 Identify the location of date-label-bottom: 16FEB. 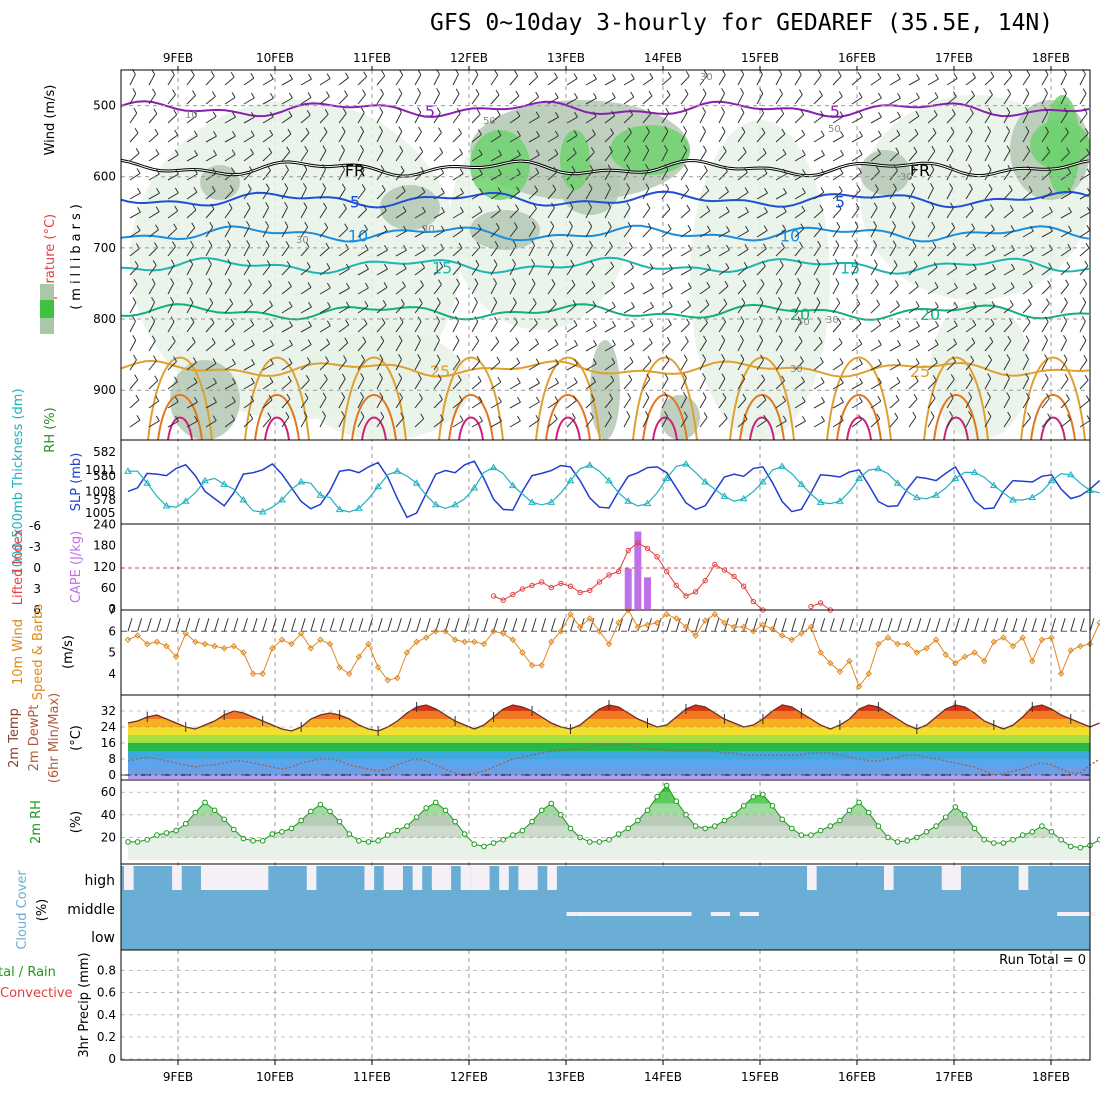
(857, 1077).